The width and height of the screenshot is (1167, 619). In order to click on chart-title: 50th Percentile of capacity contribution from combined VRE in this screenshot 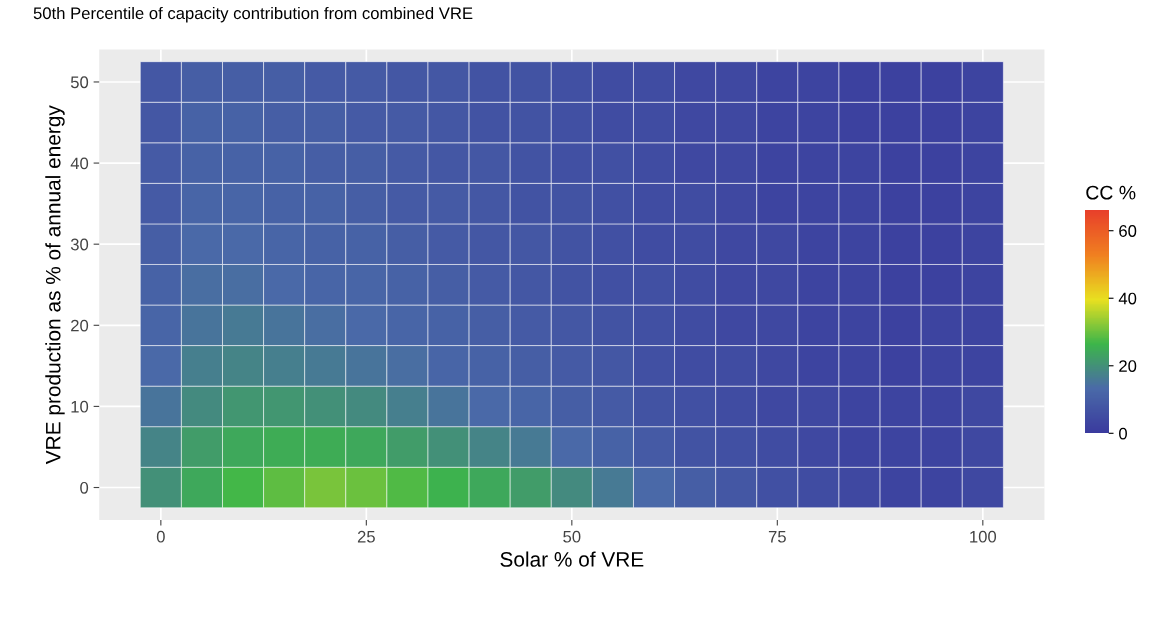, I will do `click(253, 14)`.